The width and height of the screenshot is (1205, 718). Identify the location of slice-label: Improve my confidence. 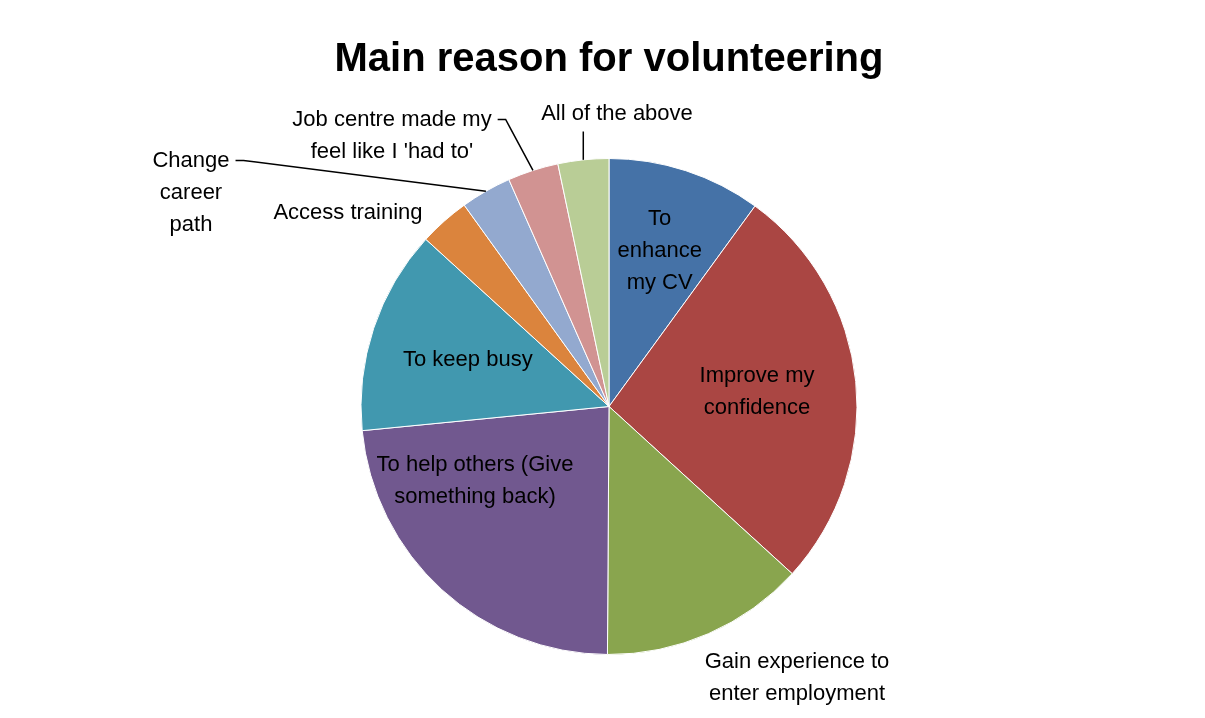
(757, 390).